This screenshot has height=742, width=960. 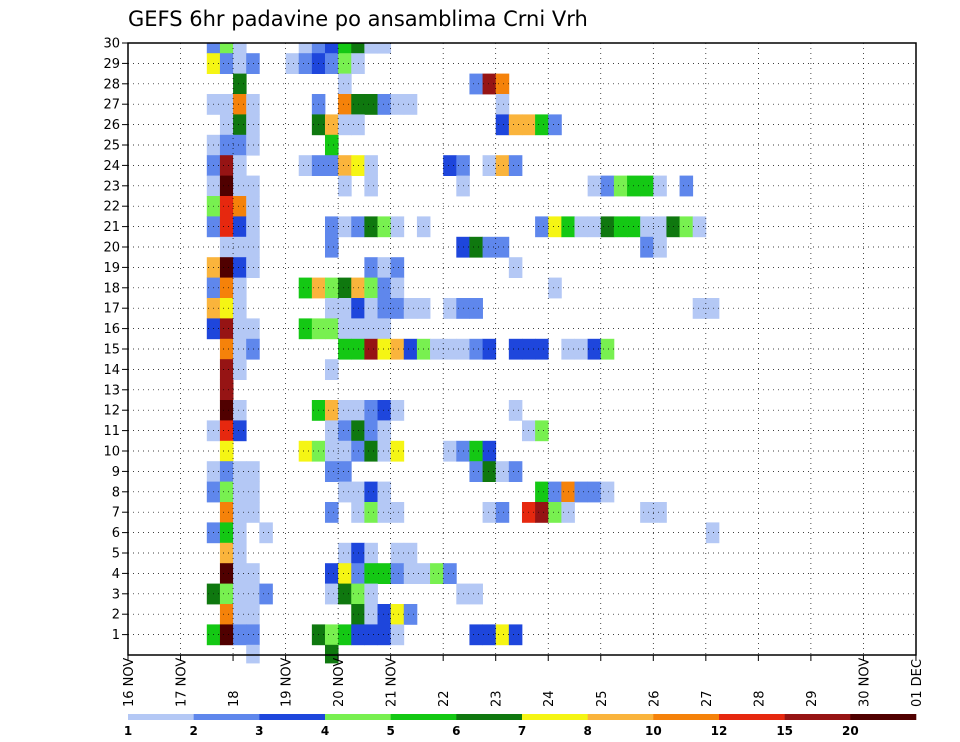 I want to click on y-tick-label: 15, so click(x=111, y=350).